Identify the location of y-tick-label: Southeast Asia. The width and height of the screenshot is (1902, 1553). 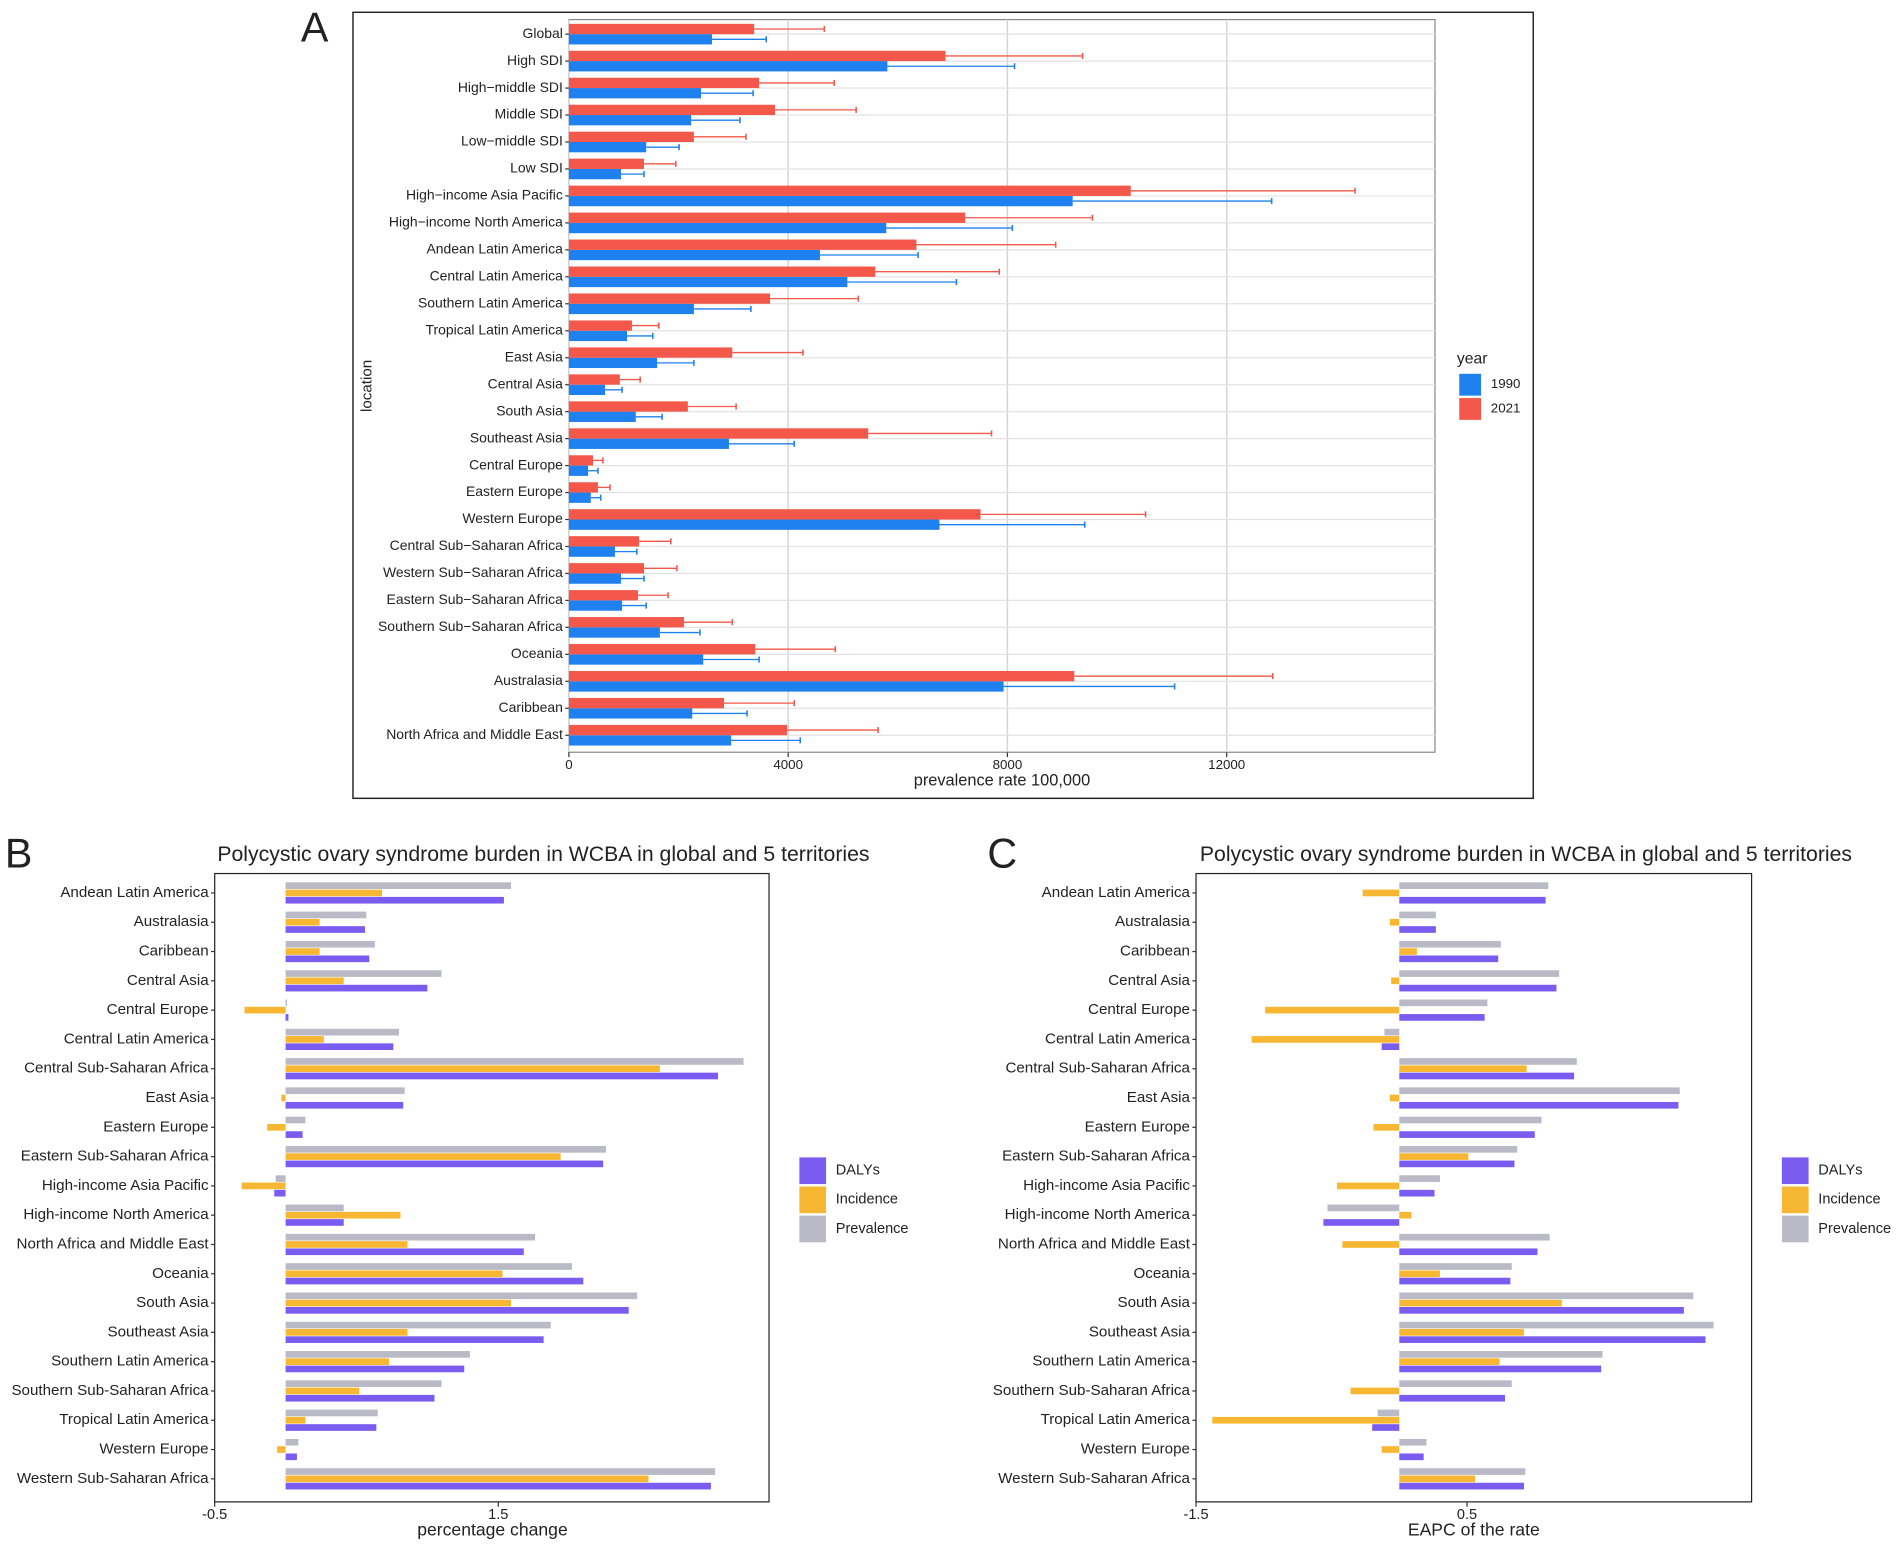
(159, 1331).